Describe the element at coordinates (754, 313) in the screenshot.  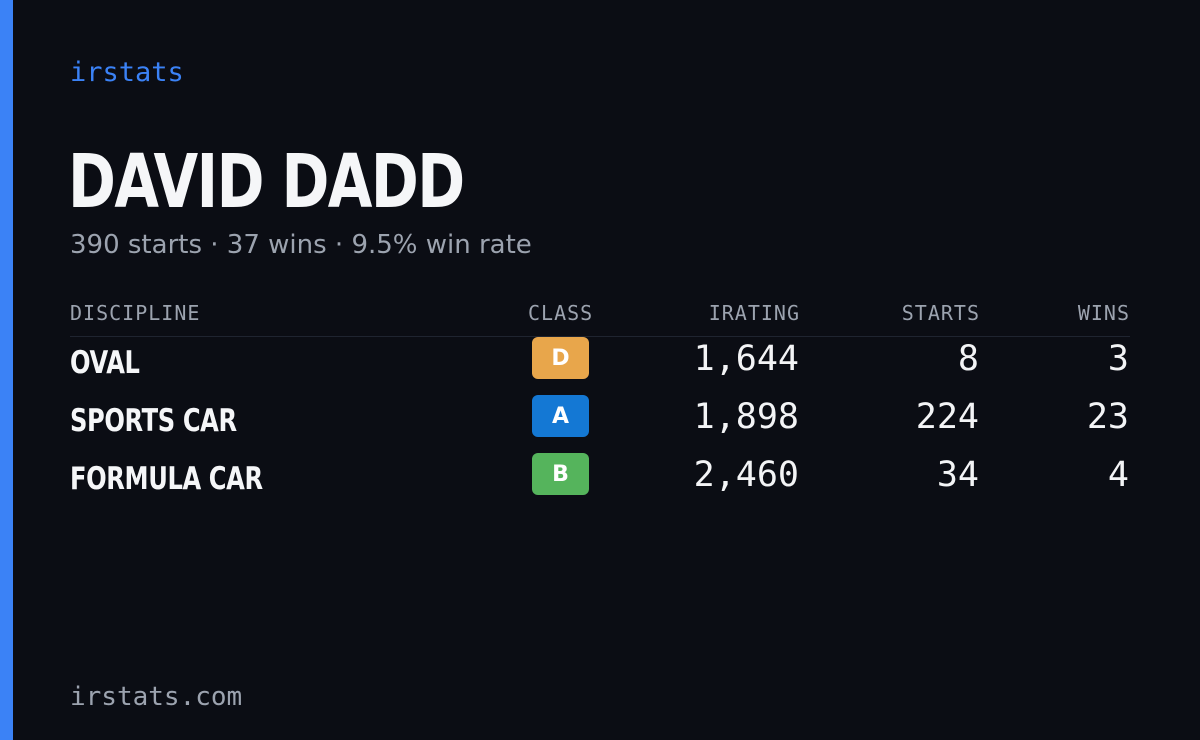
I see `header-irating: IRATING` at that location.